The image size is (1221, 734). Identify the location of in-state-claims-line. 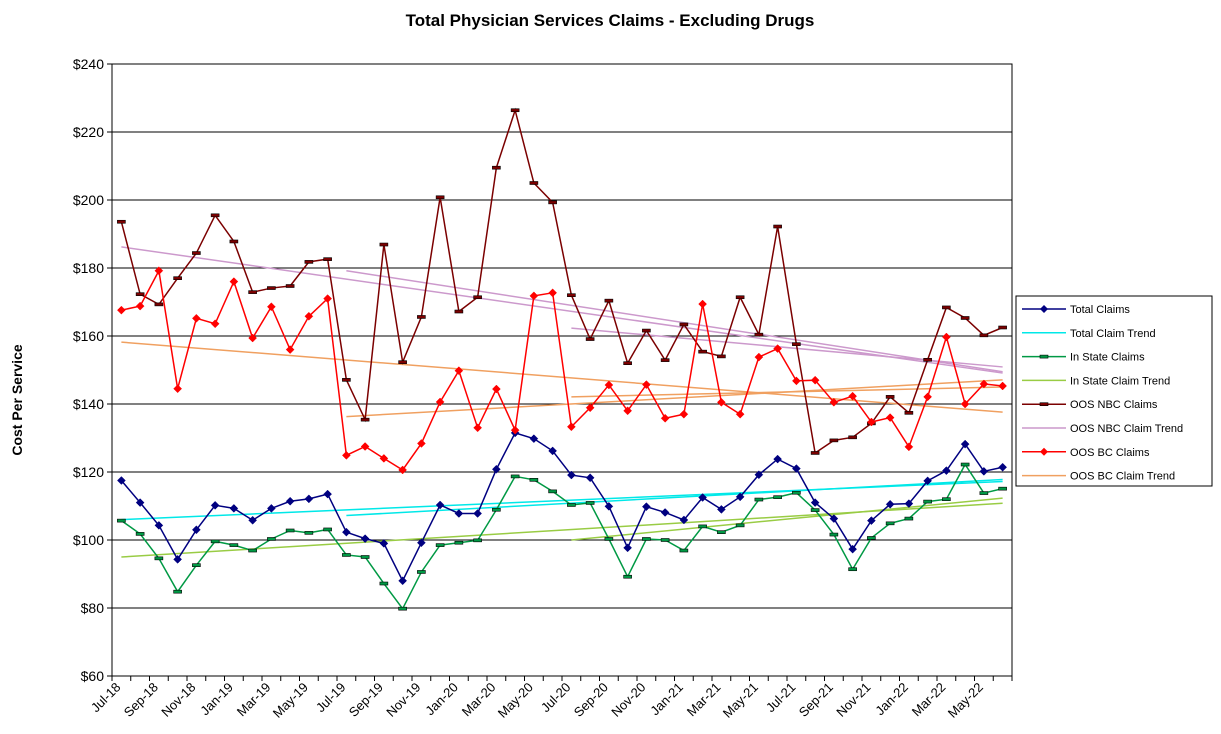
(561, 537).